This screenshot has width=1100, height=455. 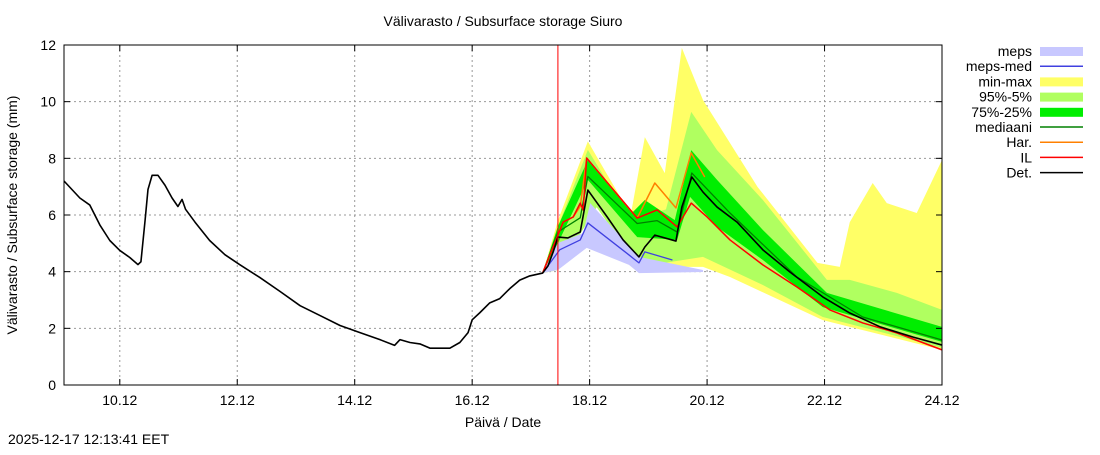 What do you see at coordinates (707, 400) in the screenshot?
I see `x-tick-label: 20.12` at bounding box center [707, 400].